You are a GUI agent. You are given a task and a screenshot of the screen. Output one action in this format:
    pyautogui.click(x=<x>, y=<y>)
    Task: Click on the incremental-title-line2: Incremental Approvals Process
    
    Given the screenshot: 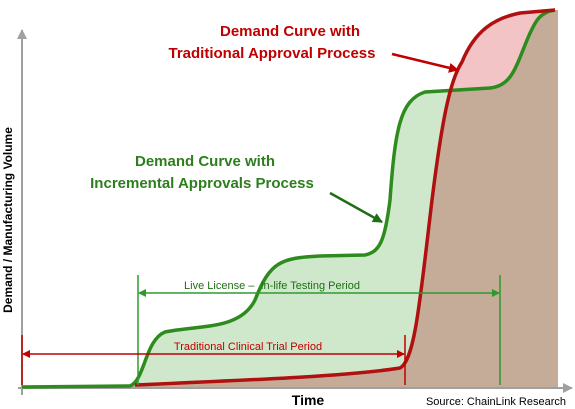 What is the action you would take?
    pyautogui.click(x=202, y=183)
    